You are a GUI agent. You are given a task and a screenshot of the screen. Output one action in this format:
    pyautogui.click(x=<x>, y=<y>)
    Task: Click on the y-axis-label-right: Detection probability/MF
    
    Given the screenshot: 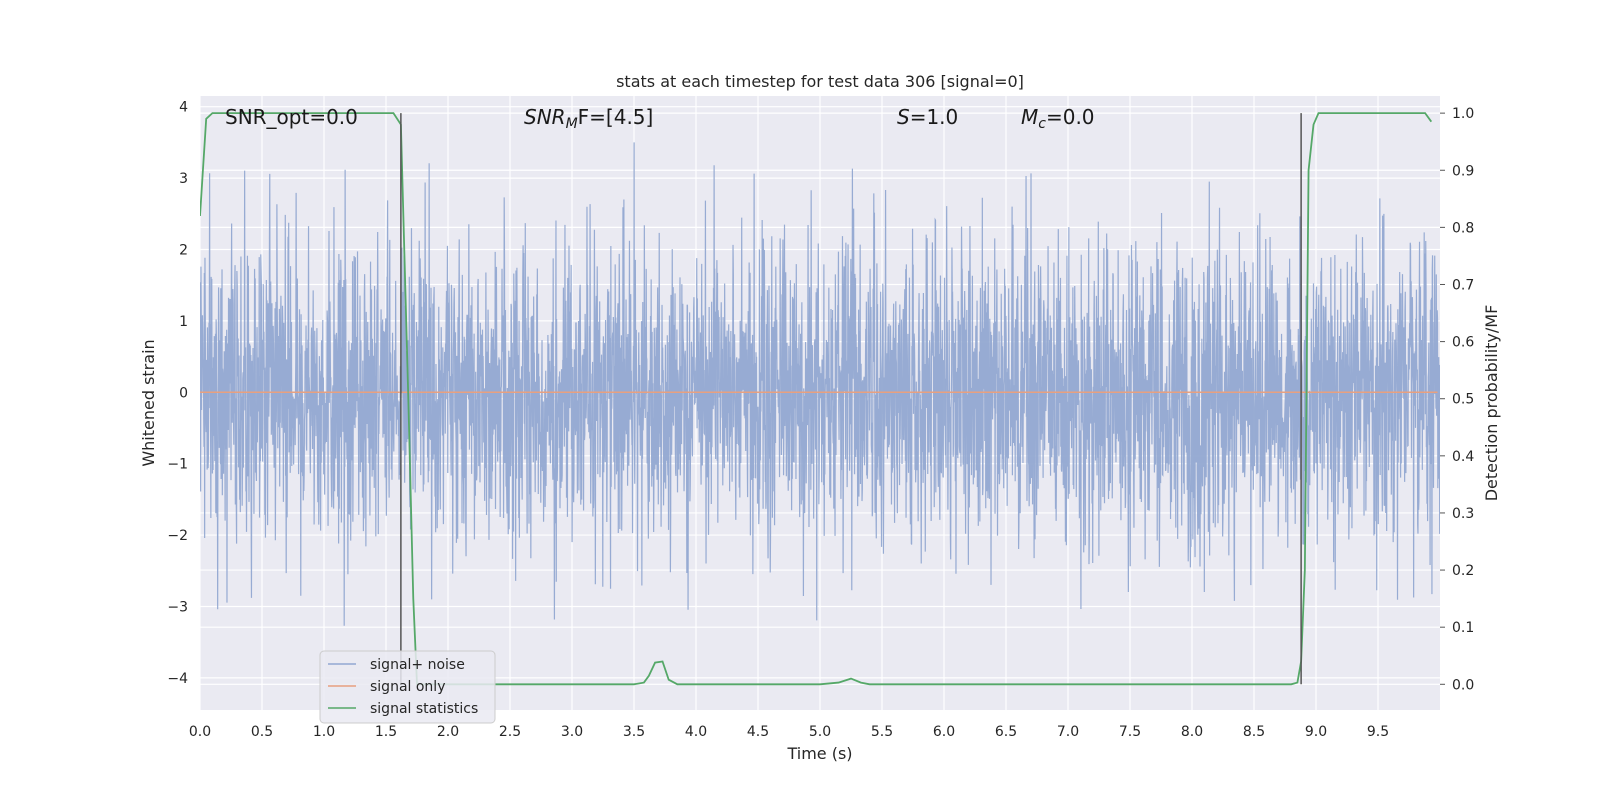 What is the action you would take?
    pyautogui.click(x=1491, y=403)
    